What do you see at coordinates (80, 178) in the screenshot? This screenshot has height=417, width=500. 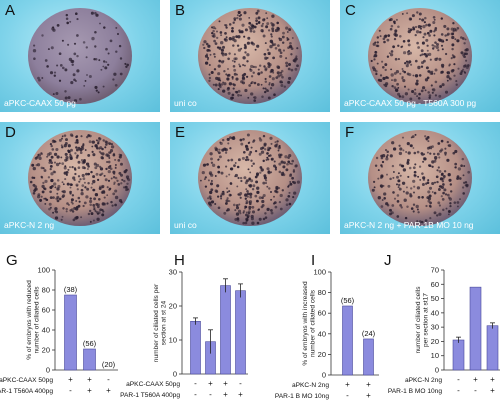 I see `embryo-image-d` at bounding box center [80, 178].